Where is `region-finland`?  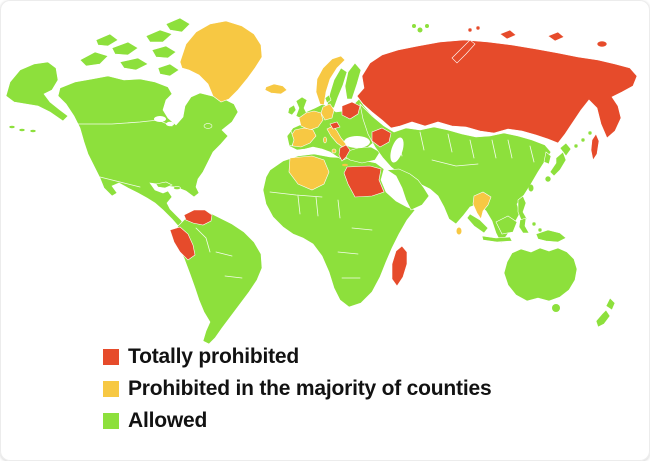
region-finland is located at coordinates (353, 81).